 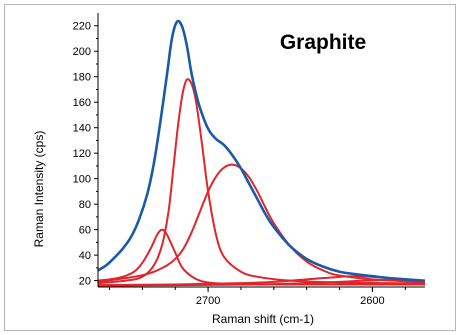 I want to click on x-axis-title: Raman shift (cm-1), so click(x=263, y=319).